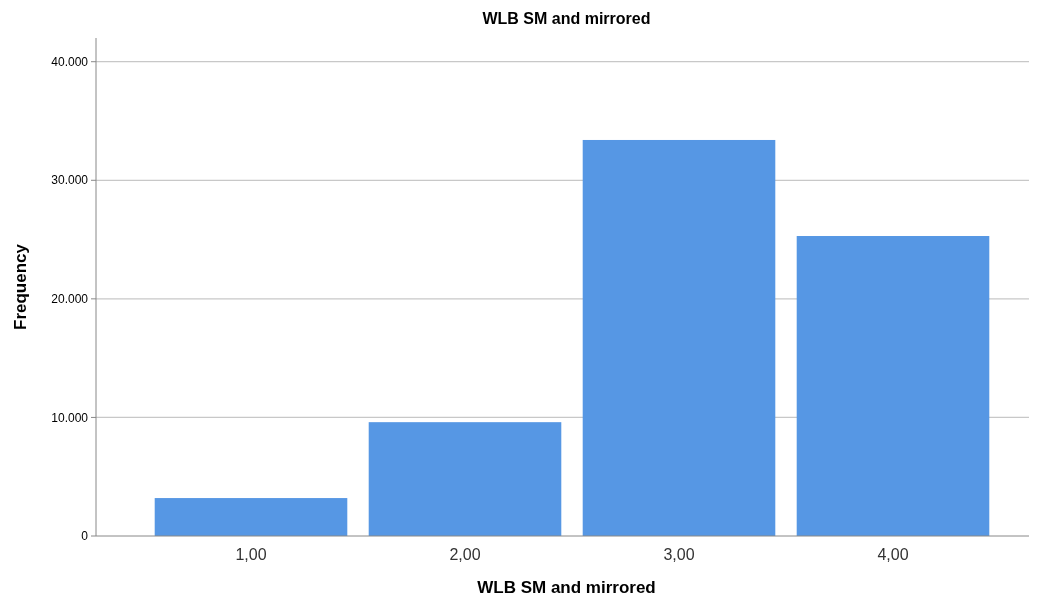 This screenshot has height=607, width=1037. What do you see at coordinates (251, 554) in the screenshot?
I see `x-tick-label: 1,00` at bounding box center [251, 554].